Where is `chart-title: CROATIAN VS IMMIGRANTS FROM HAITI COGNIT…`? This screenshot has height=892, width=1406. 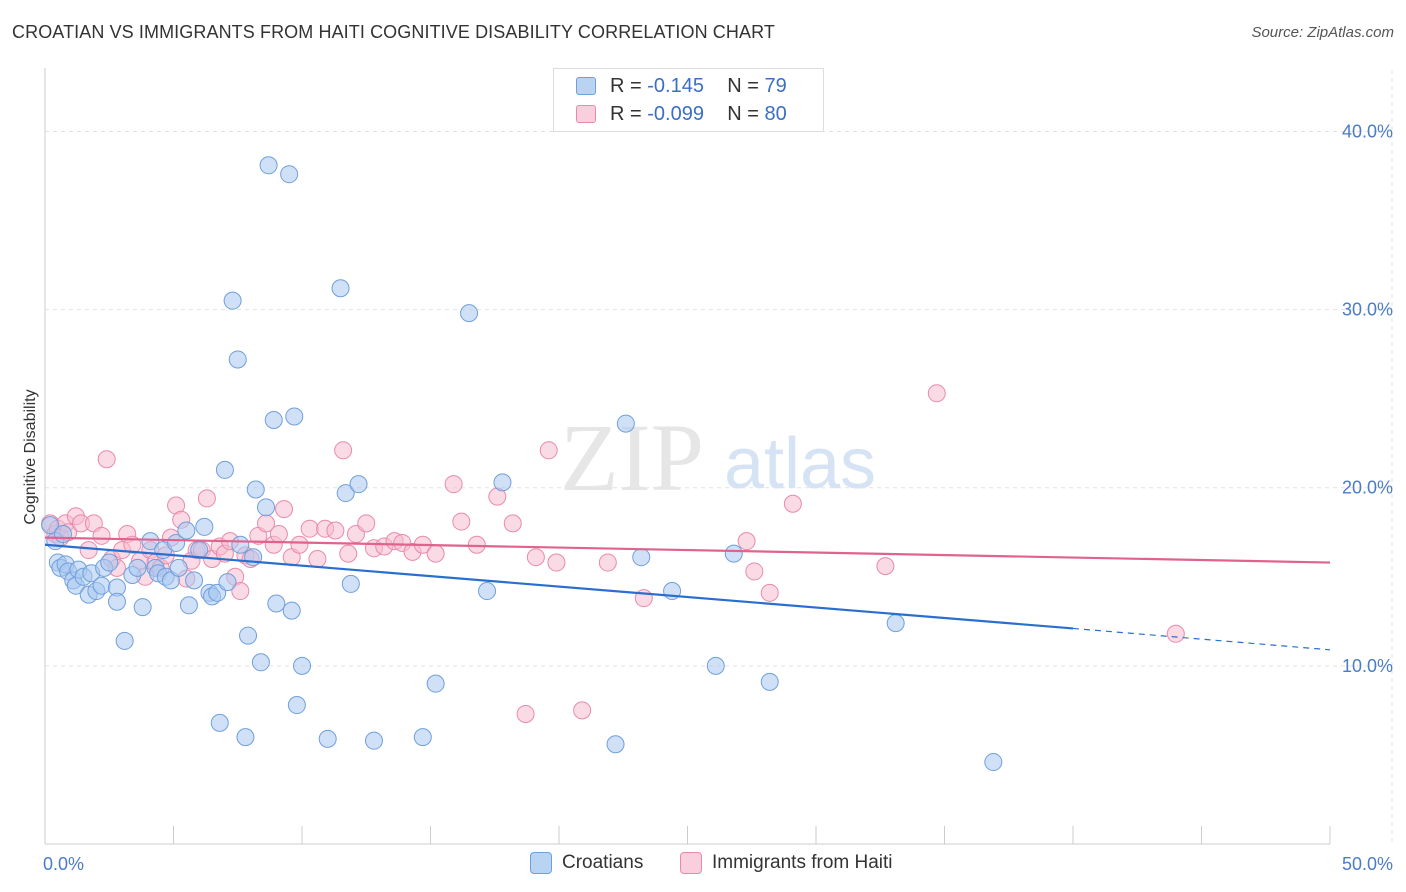
chart-title: CROATIAN VS IMMIGRANTS FROM HAITI COGNIT… is located at coordinates (393, 32).